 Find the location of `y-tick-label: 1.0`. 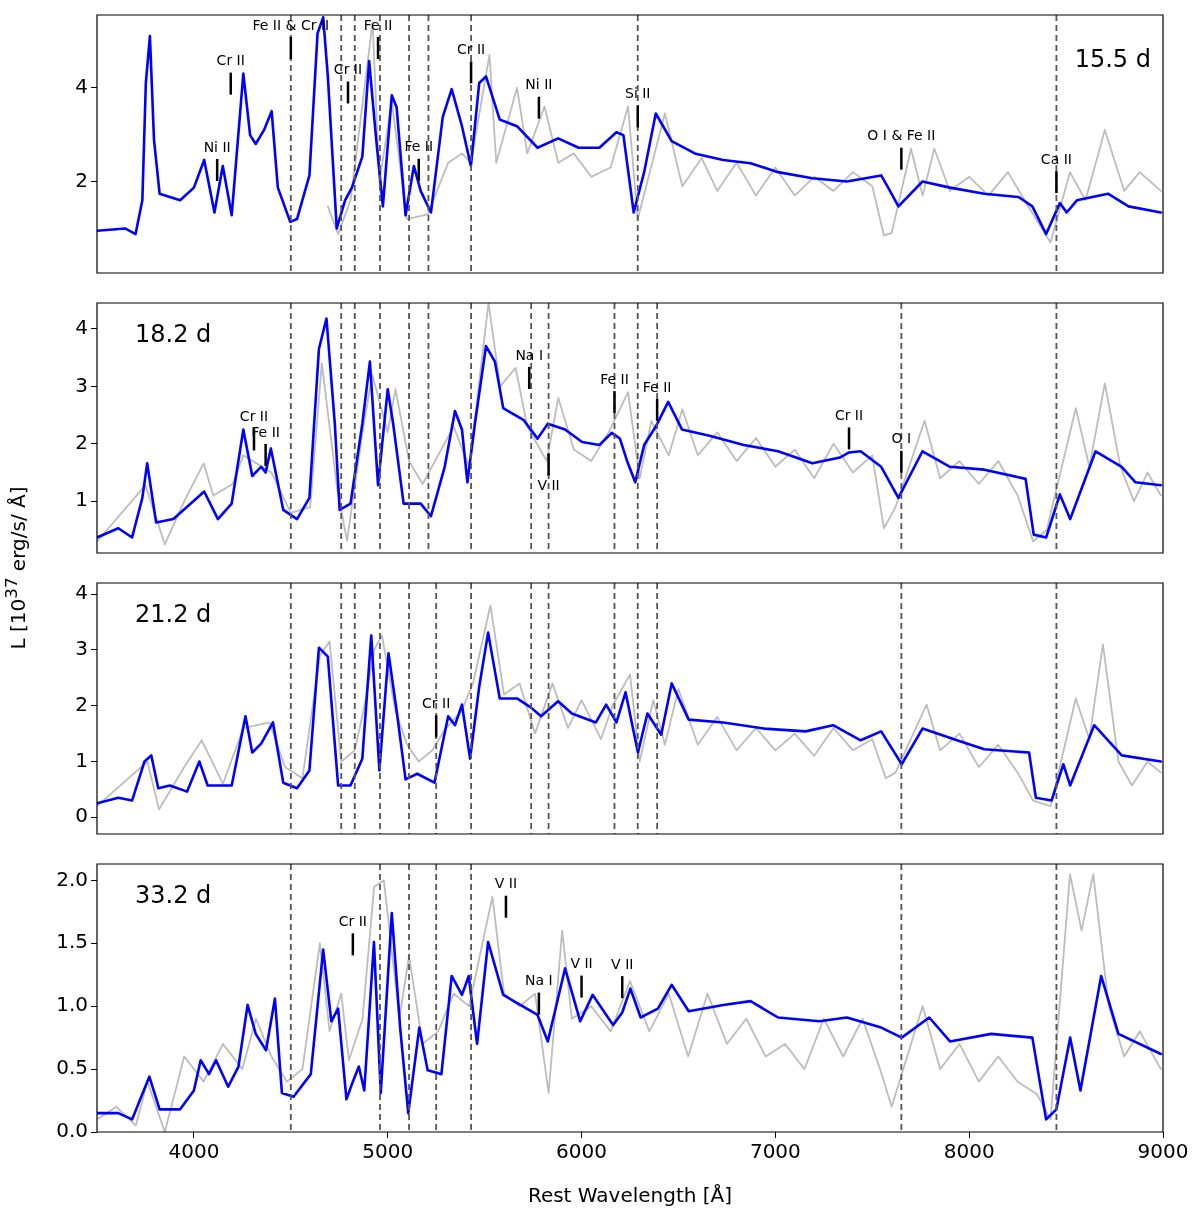

y-tick-label: 1.0 is located at coordinates (72, 1004).